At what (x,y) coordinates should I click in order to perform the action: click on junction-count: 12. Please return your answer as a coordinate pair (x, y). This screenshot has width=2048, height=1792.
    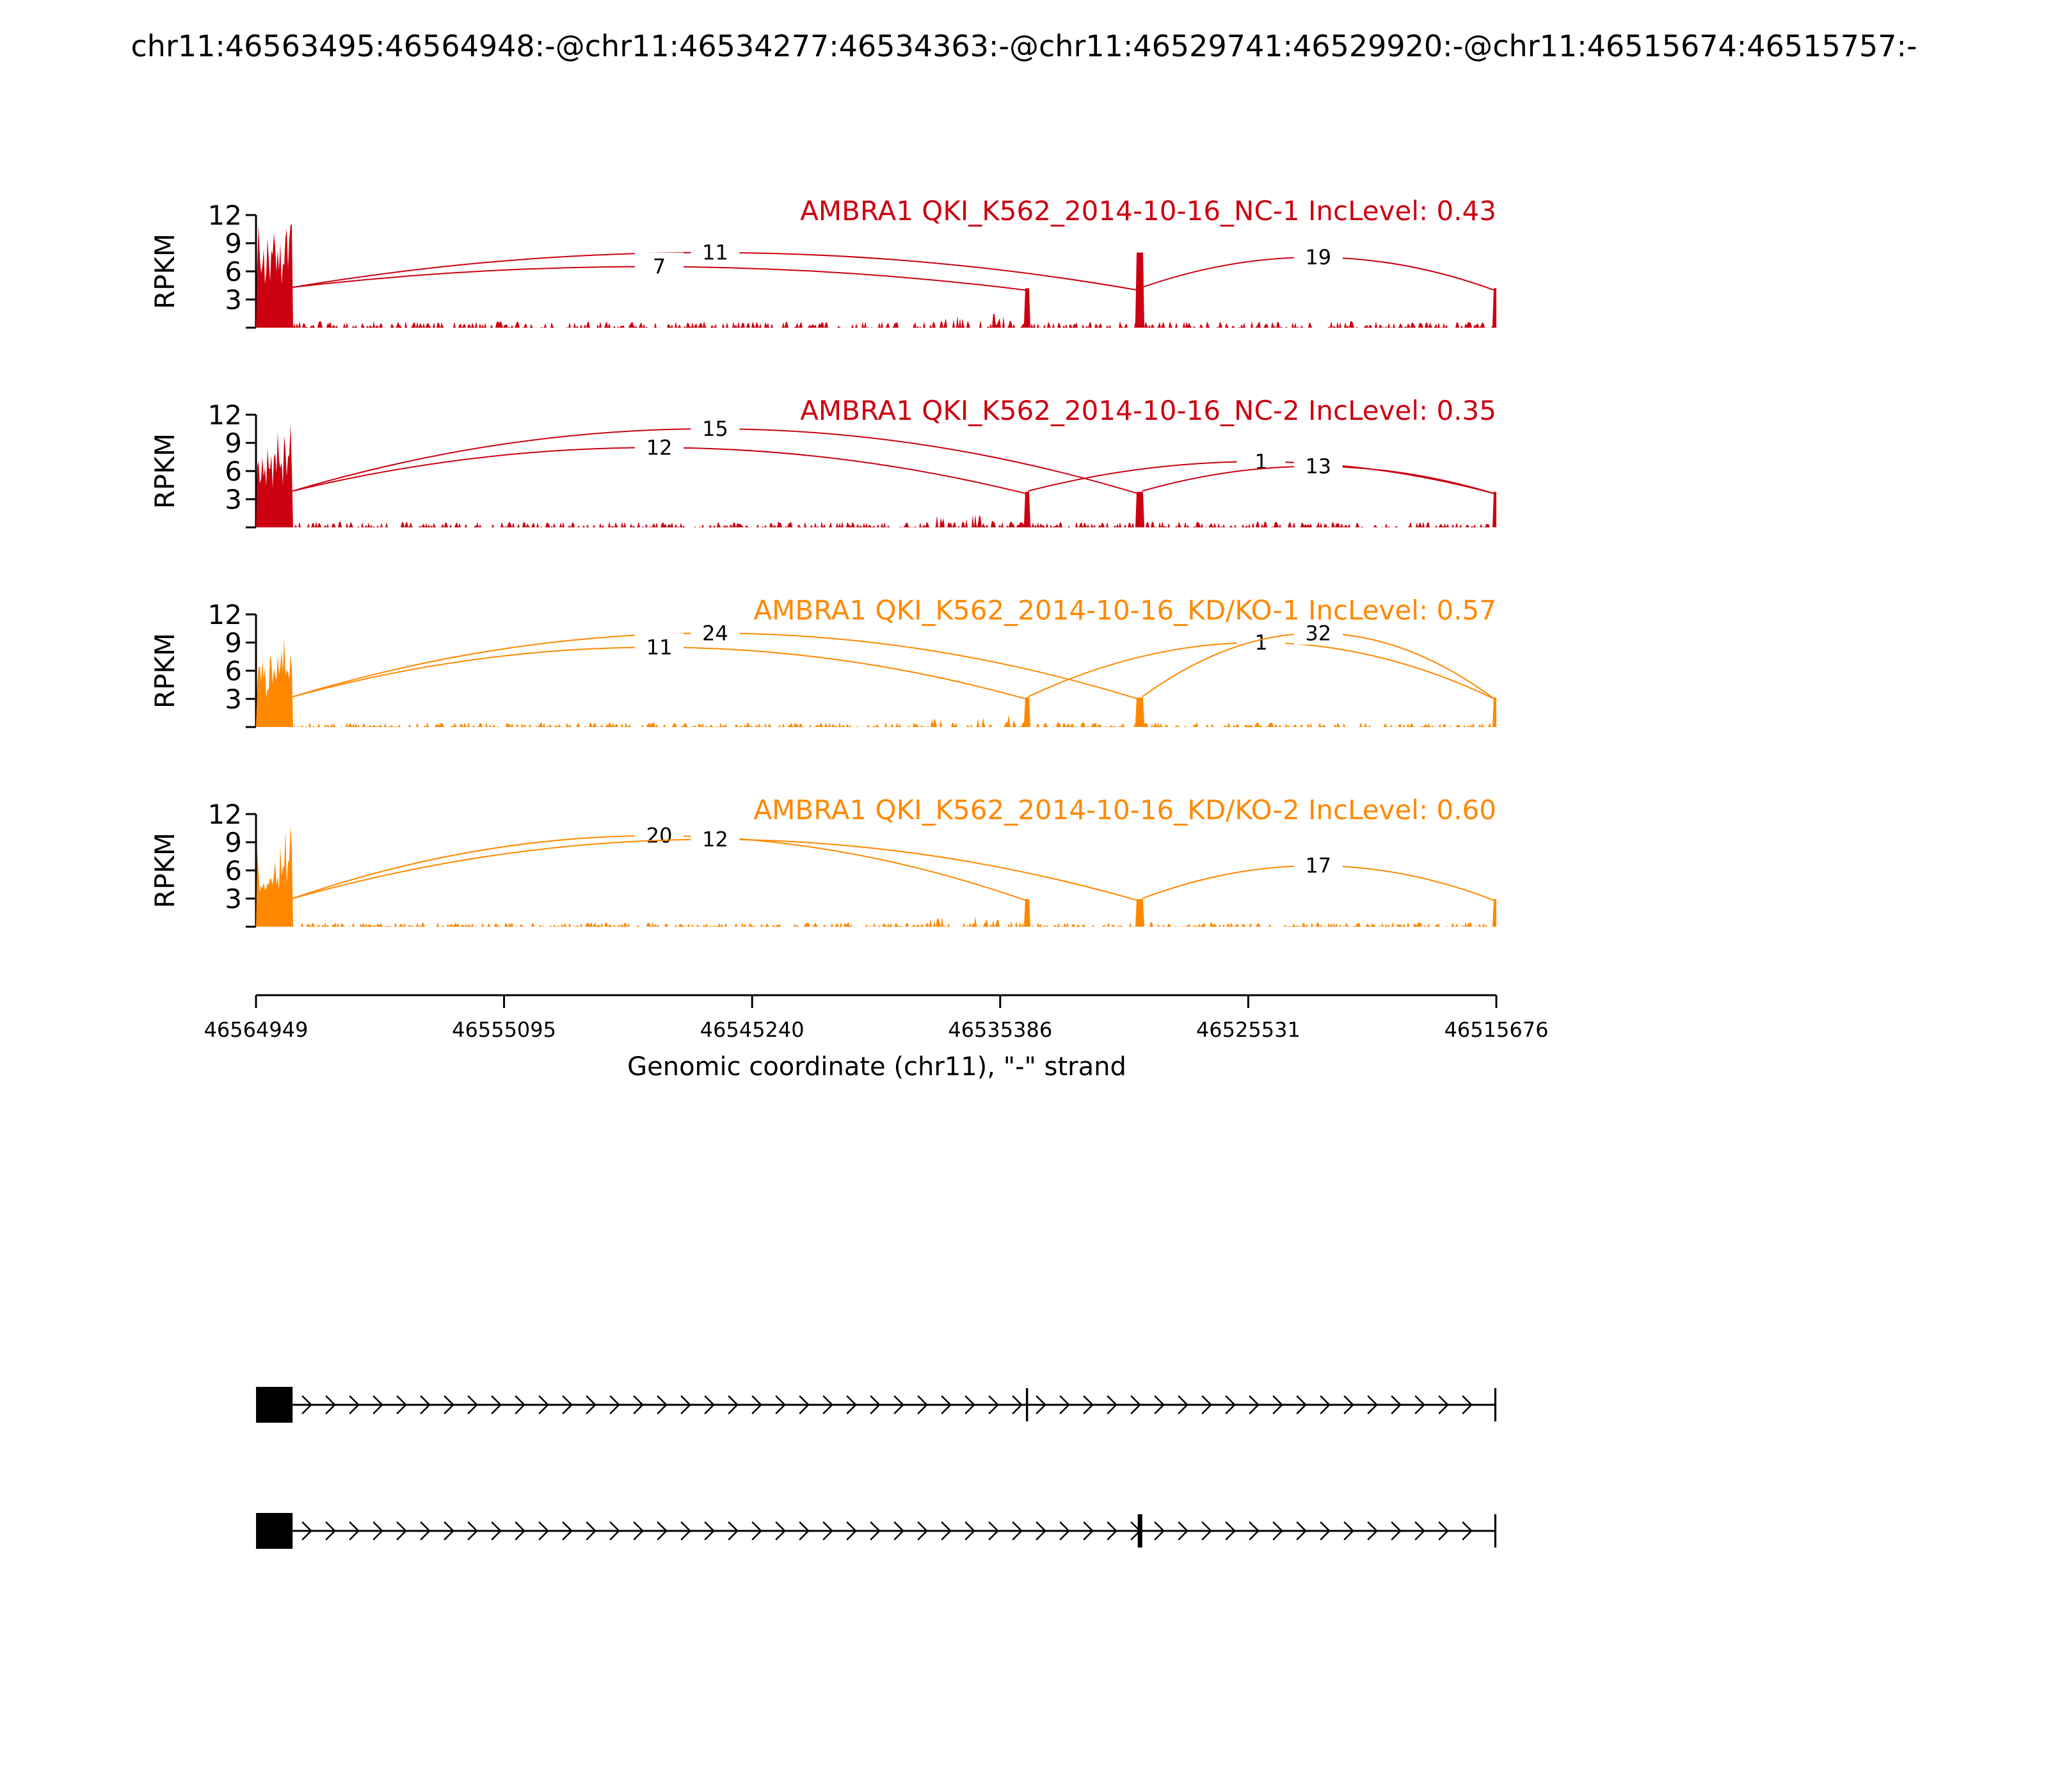
    Looking at the image, I should click on (715, 840).